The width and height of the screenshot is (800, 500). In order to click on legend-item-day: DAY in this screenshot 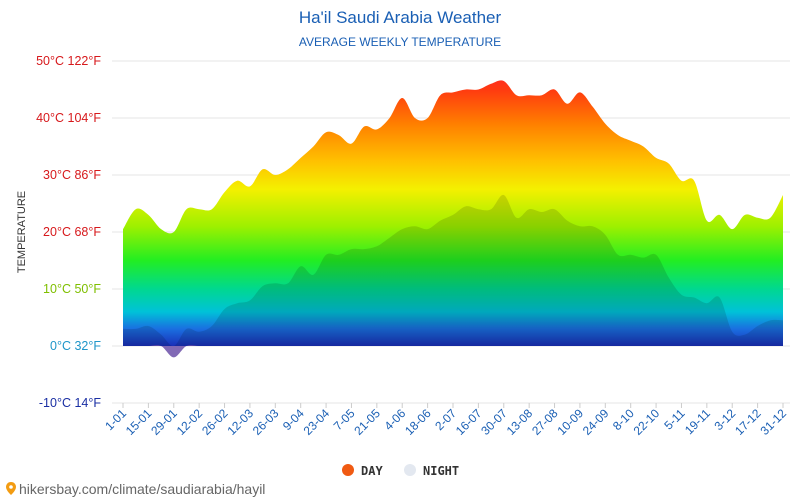, I will do `click(362, 471)`.